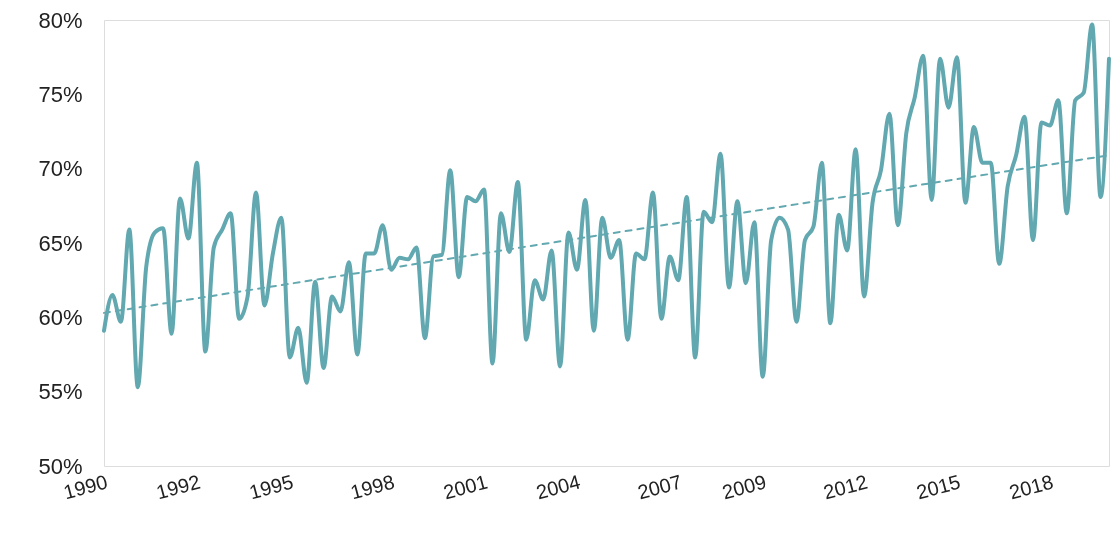 The height and width of the screenshot is (533, 1114). What do you see at coordinates (845, 487) in the screenshot?
I see `x-tick-label: 2012` at bounding box center [845, 487].